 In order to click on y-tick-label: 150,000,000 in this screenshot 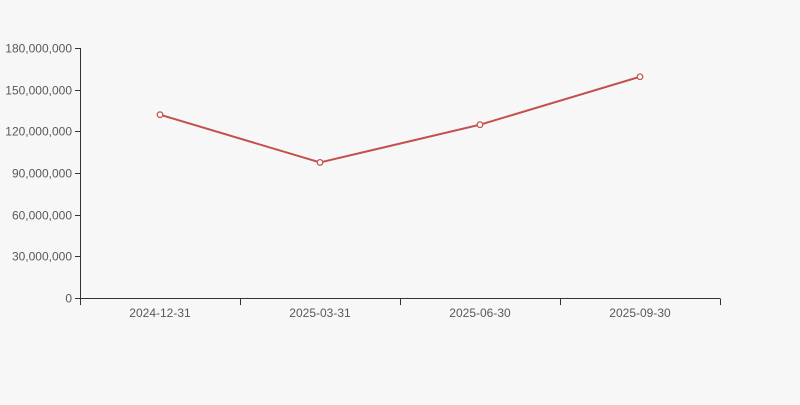, I will do `click(38, 91)`.